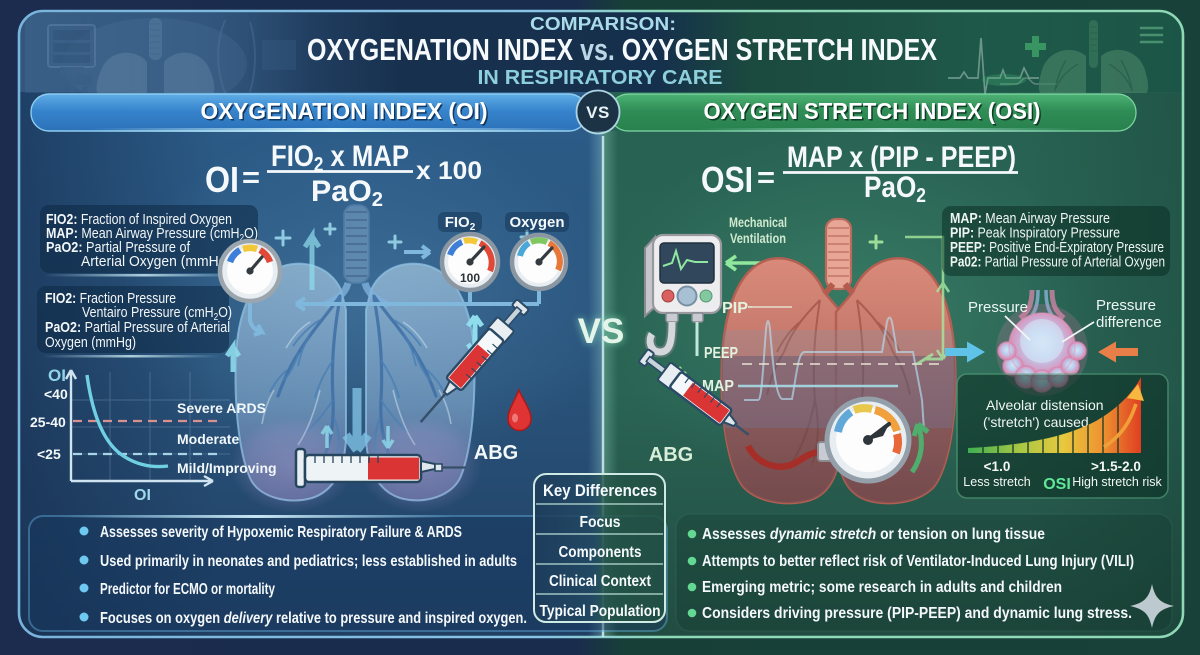  What do you see at coordinates (56, 394) in the screenshot?
I see `svg-text: <40` at bounding box center [56, 394].